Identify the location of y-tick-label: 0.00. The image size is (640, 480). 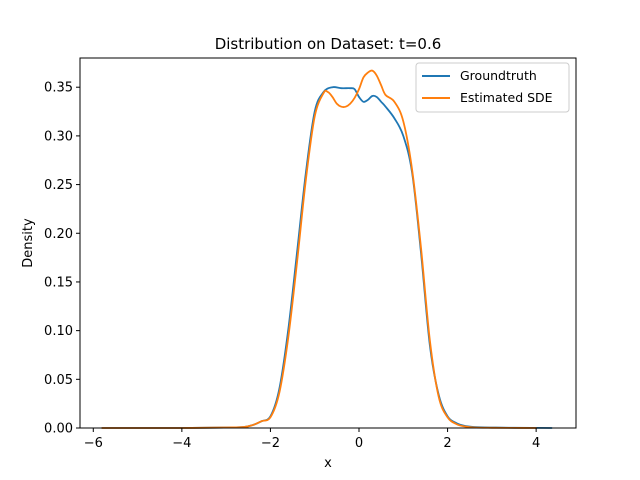
(58, 429).